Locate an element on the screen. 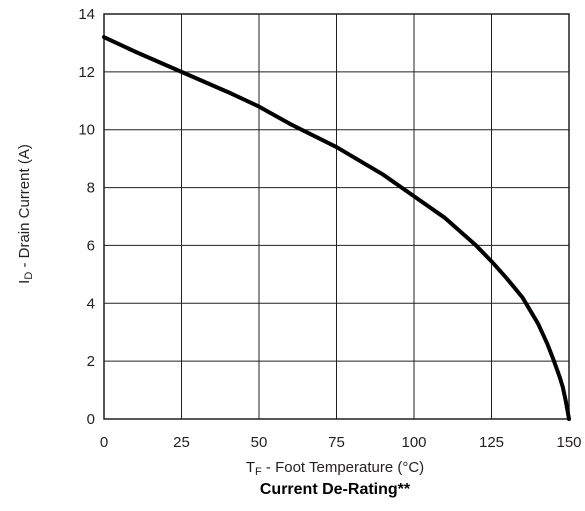 The height and width of the screenshot is (511, 585). x-axis-ticks: 0 25 50 75 100 125 150 is located at coordinates (341, 442).